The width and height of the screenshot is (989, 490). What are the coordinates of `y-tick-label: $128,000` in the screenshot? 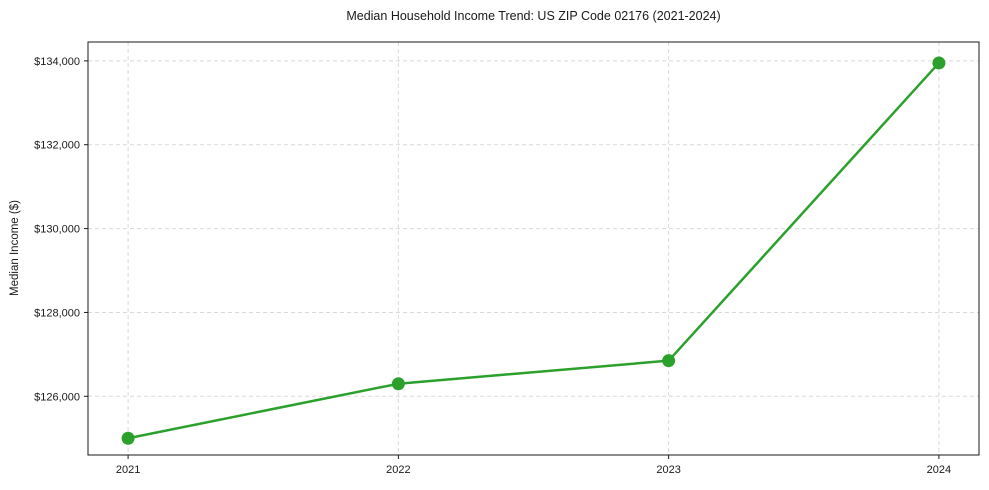 It's located at (57, 313).